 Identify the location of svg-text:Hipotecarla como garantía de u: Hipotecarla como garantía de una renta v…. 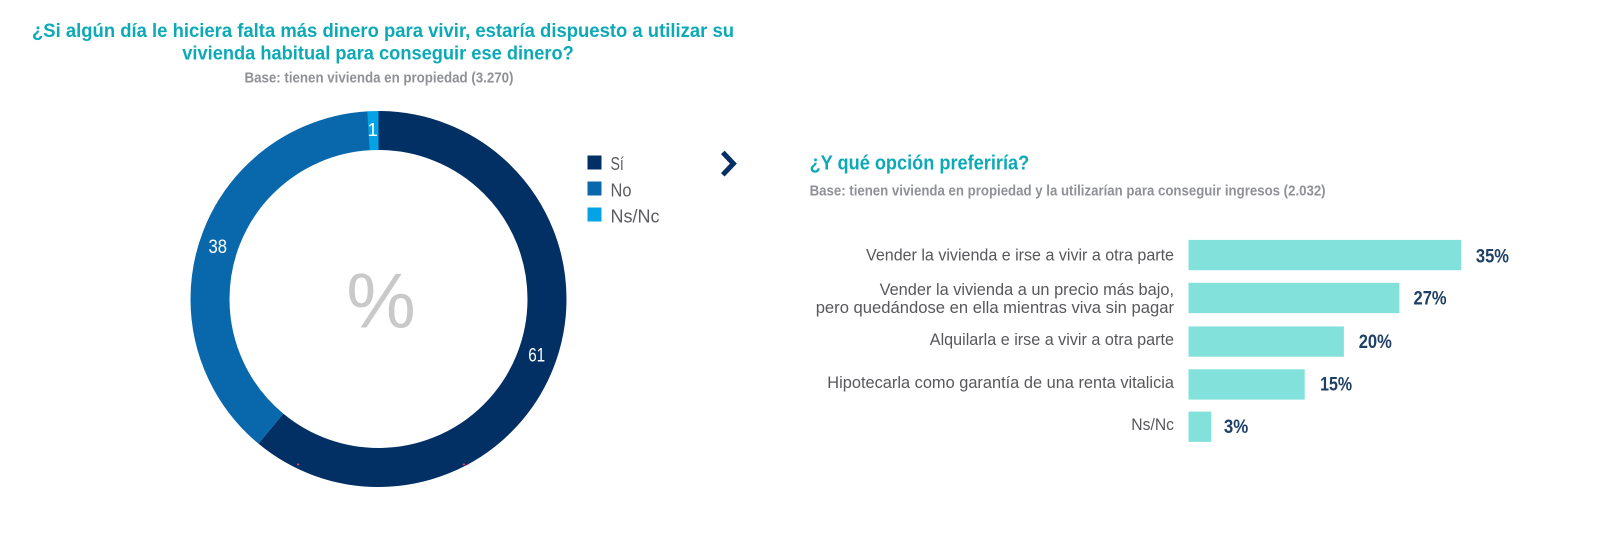
(1000, 382).